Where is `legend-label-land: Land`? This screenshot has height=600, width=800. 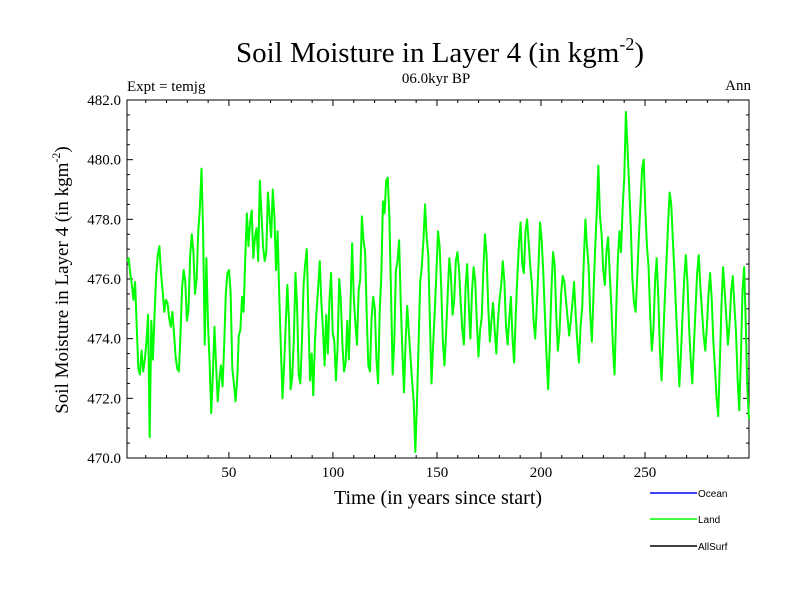
legend-label-land: Land is located at coordinates (709, 520).